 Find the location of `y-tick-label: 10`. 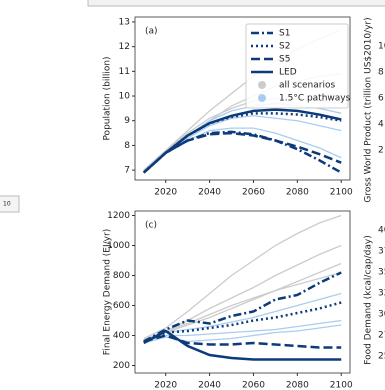

y-tick-label: 10 is located at coordinates (125, 97).